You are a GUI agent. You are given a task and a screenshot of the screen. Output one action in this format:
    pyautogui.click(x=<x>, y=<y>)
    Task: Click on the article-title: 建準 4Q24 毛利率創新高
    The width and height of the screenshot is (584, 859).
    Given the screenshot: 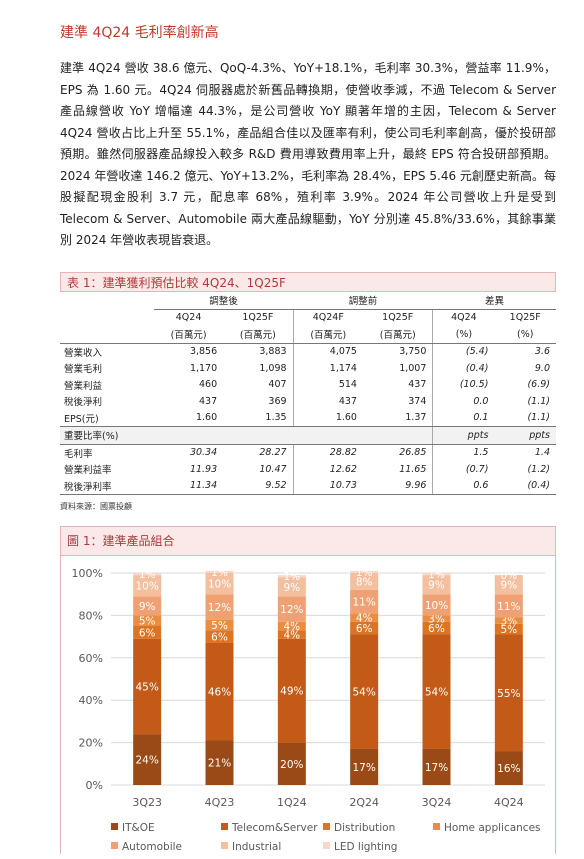 What is the action you would take?
    pyautogui.click(x=139, y=33)
    